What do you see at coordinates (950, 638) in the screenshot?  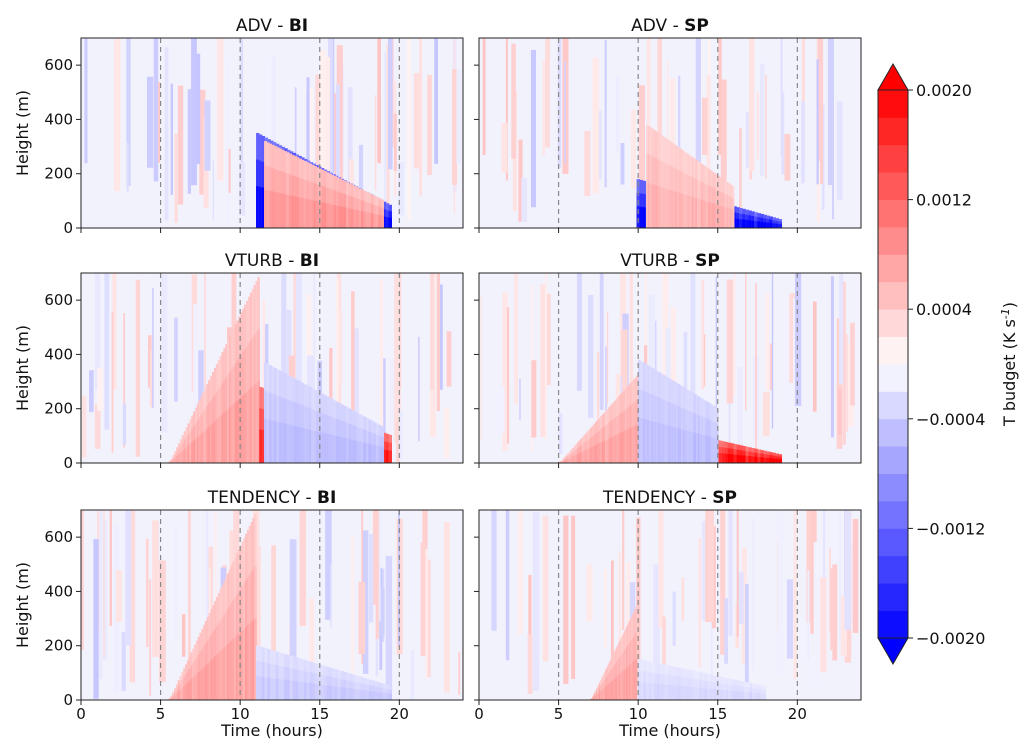 I see `colorbar-tick-label: −0.0020` at bounding box center [950, 638].